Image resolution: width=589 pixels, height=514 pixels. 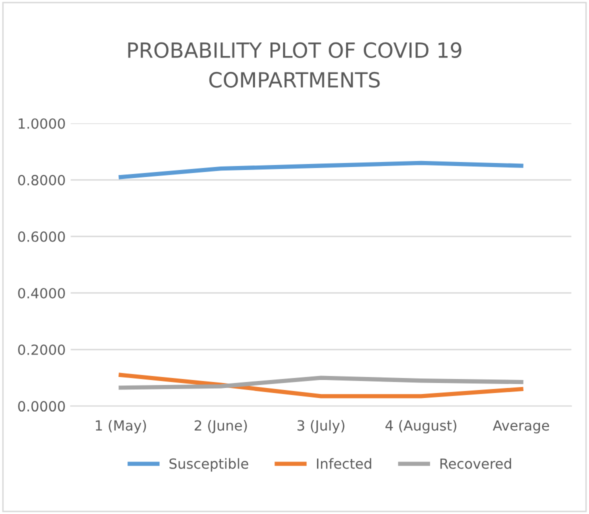 I want to click on y-tick-label: 0.2000, so click(x=41, y=349).